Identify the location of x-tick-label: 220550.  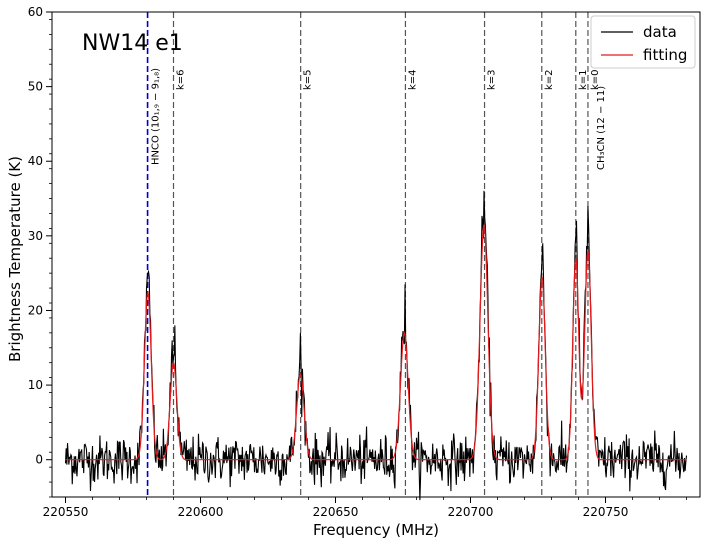
(66, 512).